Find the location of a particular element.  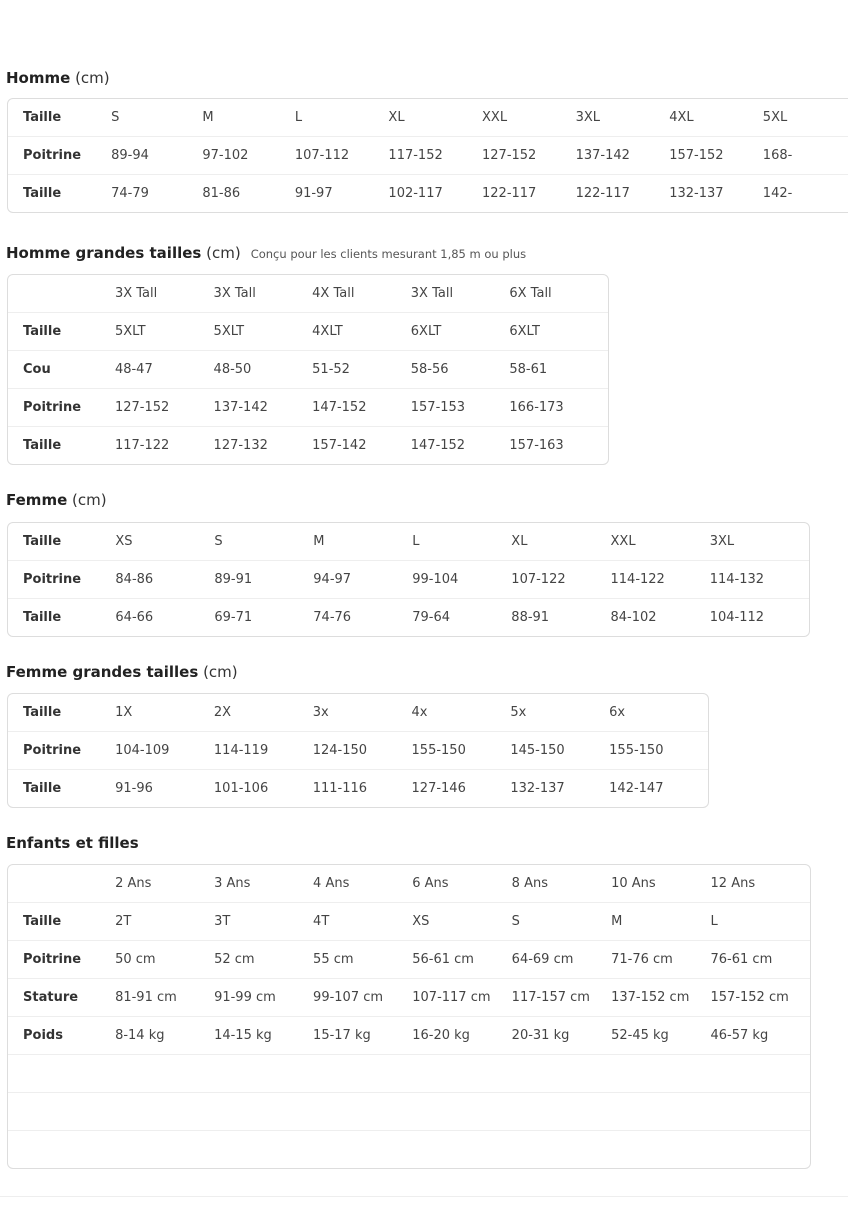

row-label: Cou is located at coordinates (61, 369).